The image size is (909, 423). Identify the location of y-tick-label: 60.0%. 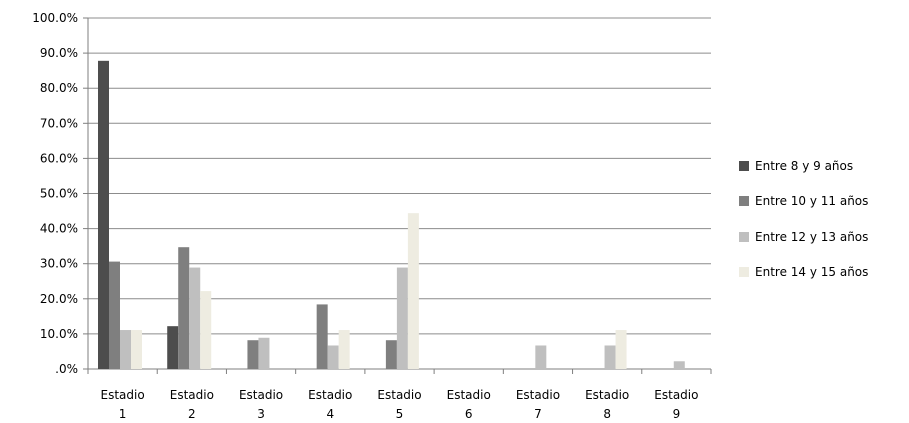
(59, 158).